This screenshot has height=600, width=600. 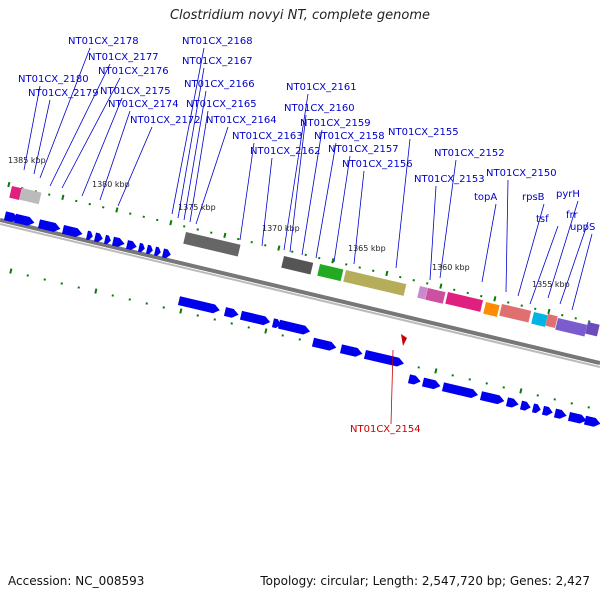 I want to click on locus-label: rpsB, so click(x=533, y=197).